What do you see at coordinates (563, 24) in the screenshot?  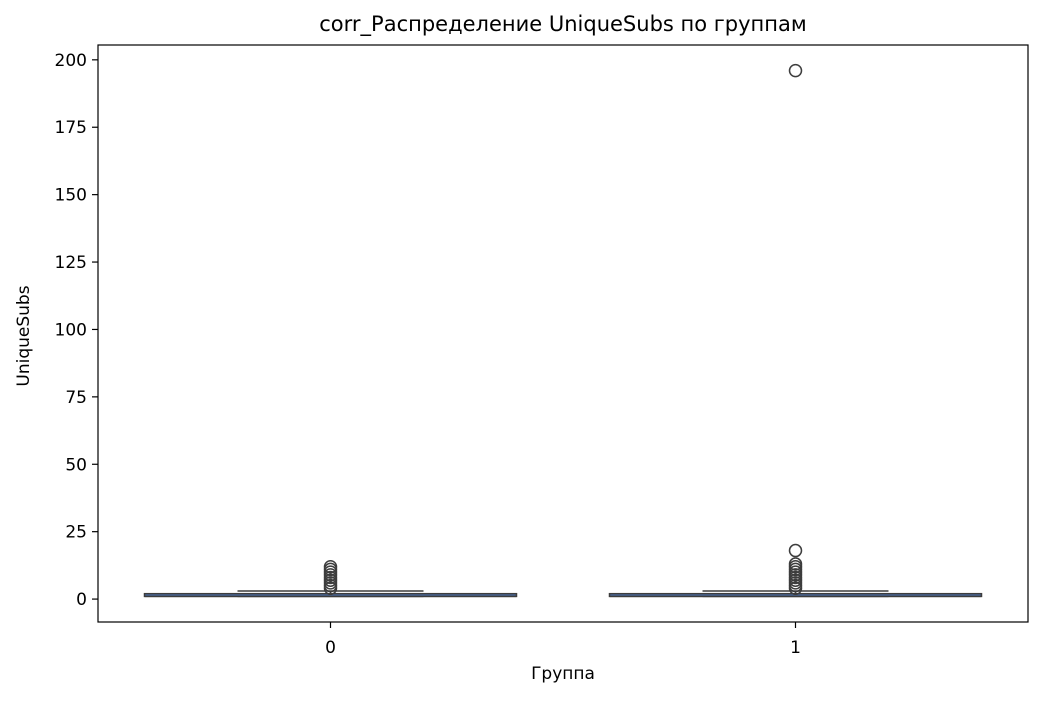 I see `chart-title: corr_Распределение UniqueSubs по группам` at bounding box center [563, 24].